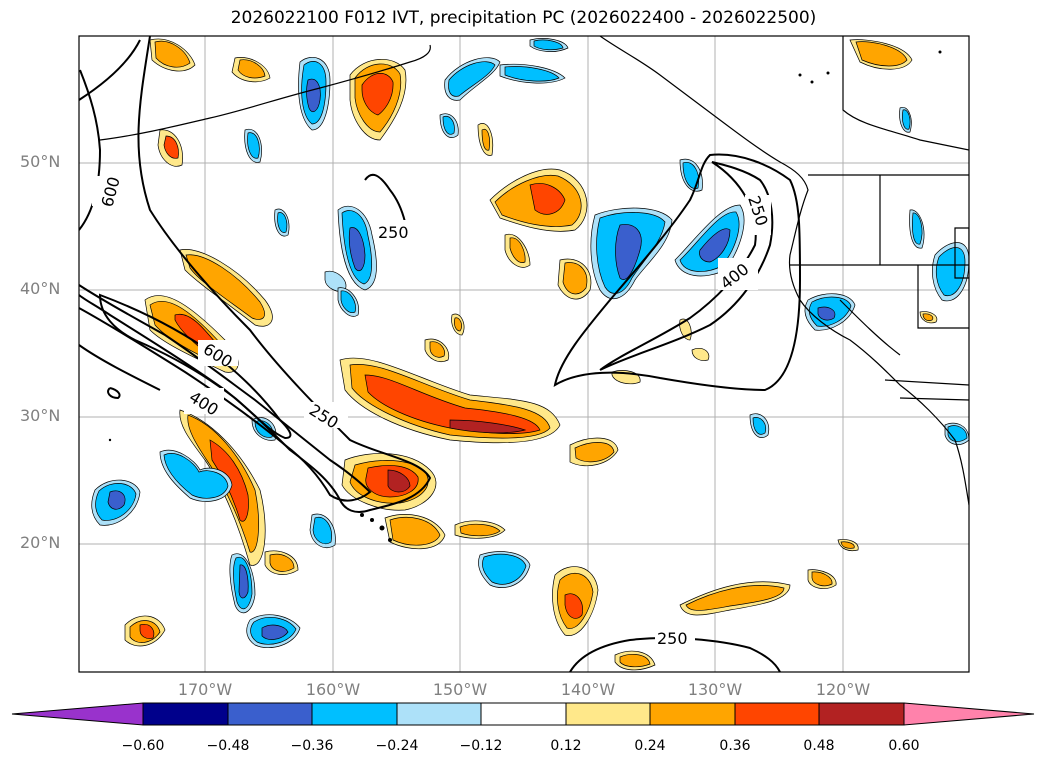 This screenshot has height=765, width=1047. What do you see at coordinates (460, 689) in the screenshot?
I see `lon-label-150w: 150°W` at bounding box center [460, 689].